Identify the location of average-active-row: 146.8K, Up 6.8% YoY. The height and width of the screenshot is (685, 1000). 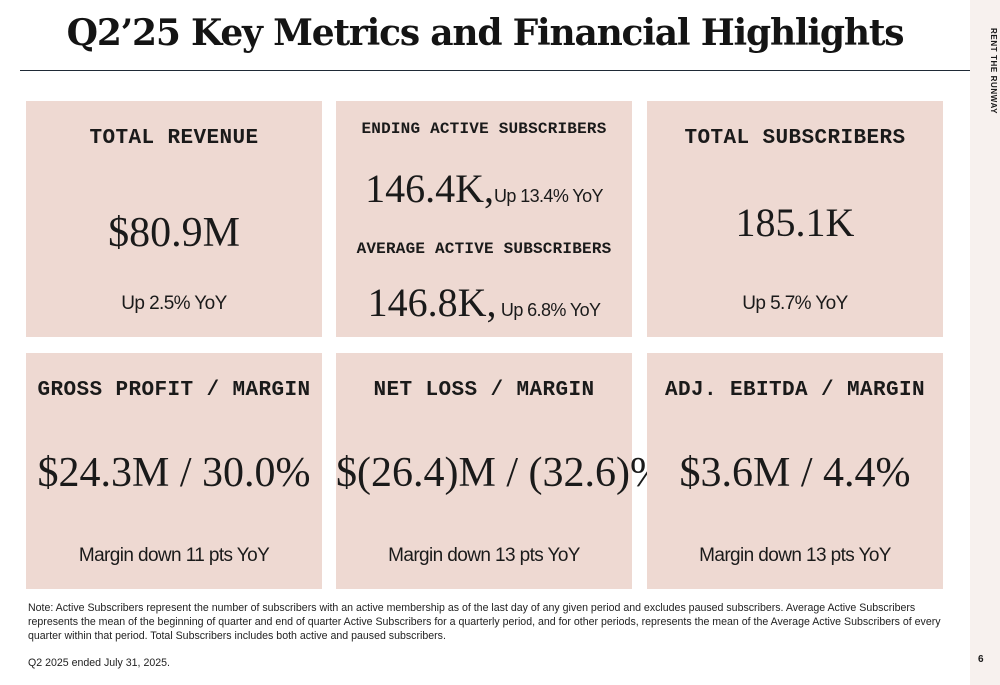
(484, 302).